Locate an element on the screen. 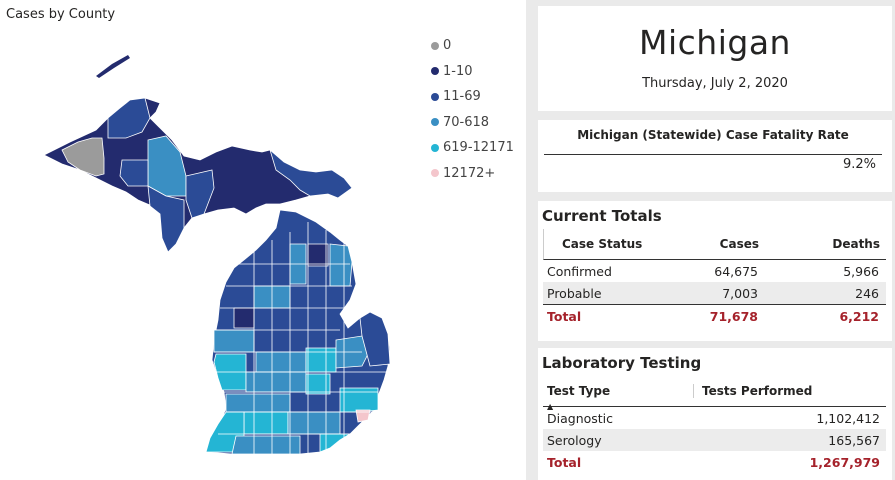 The image size is (895, 480). county-gray is located at coordinates (83, 157).